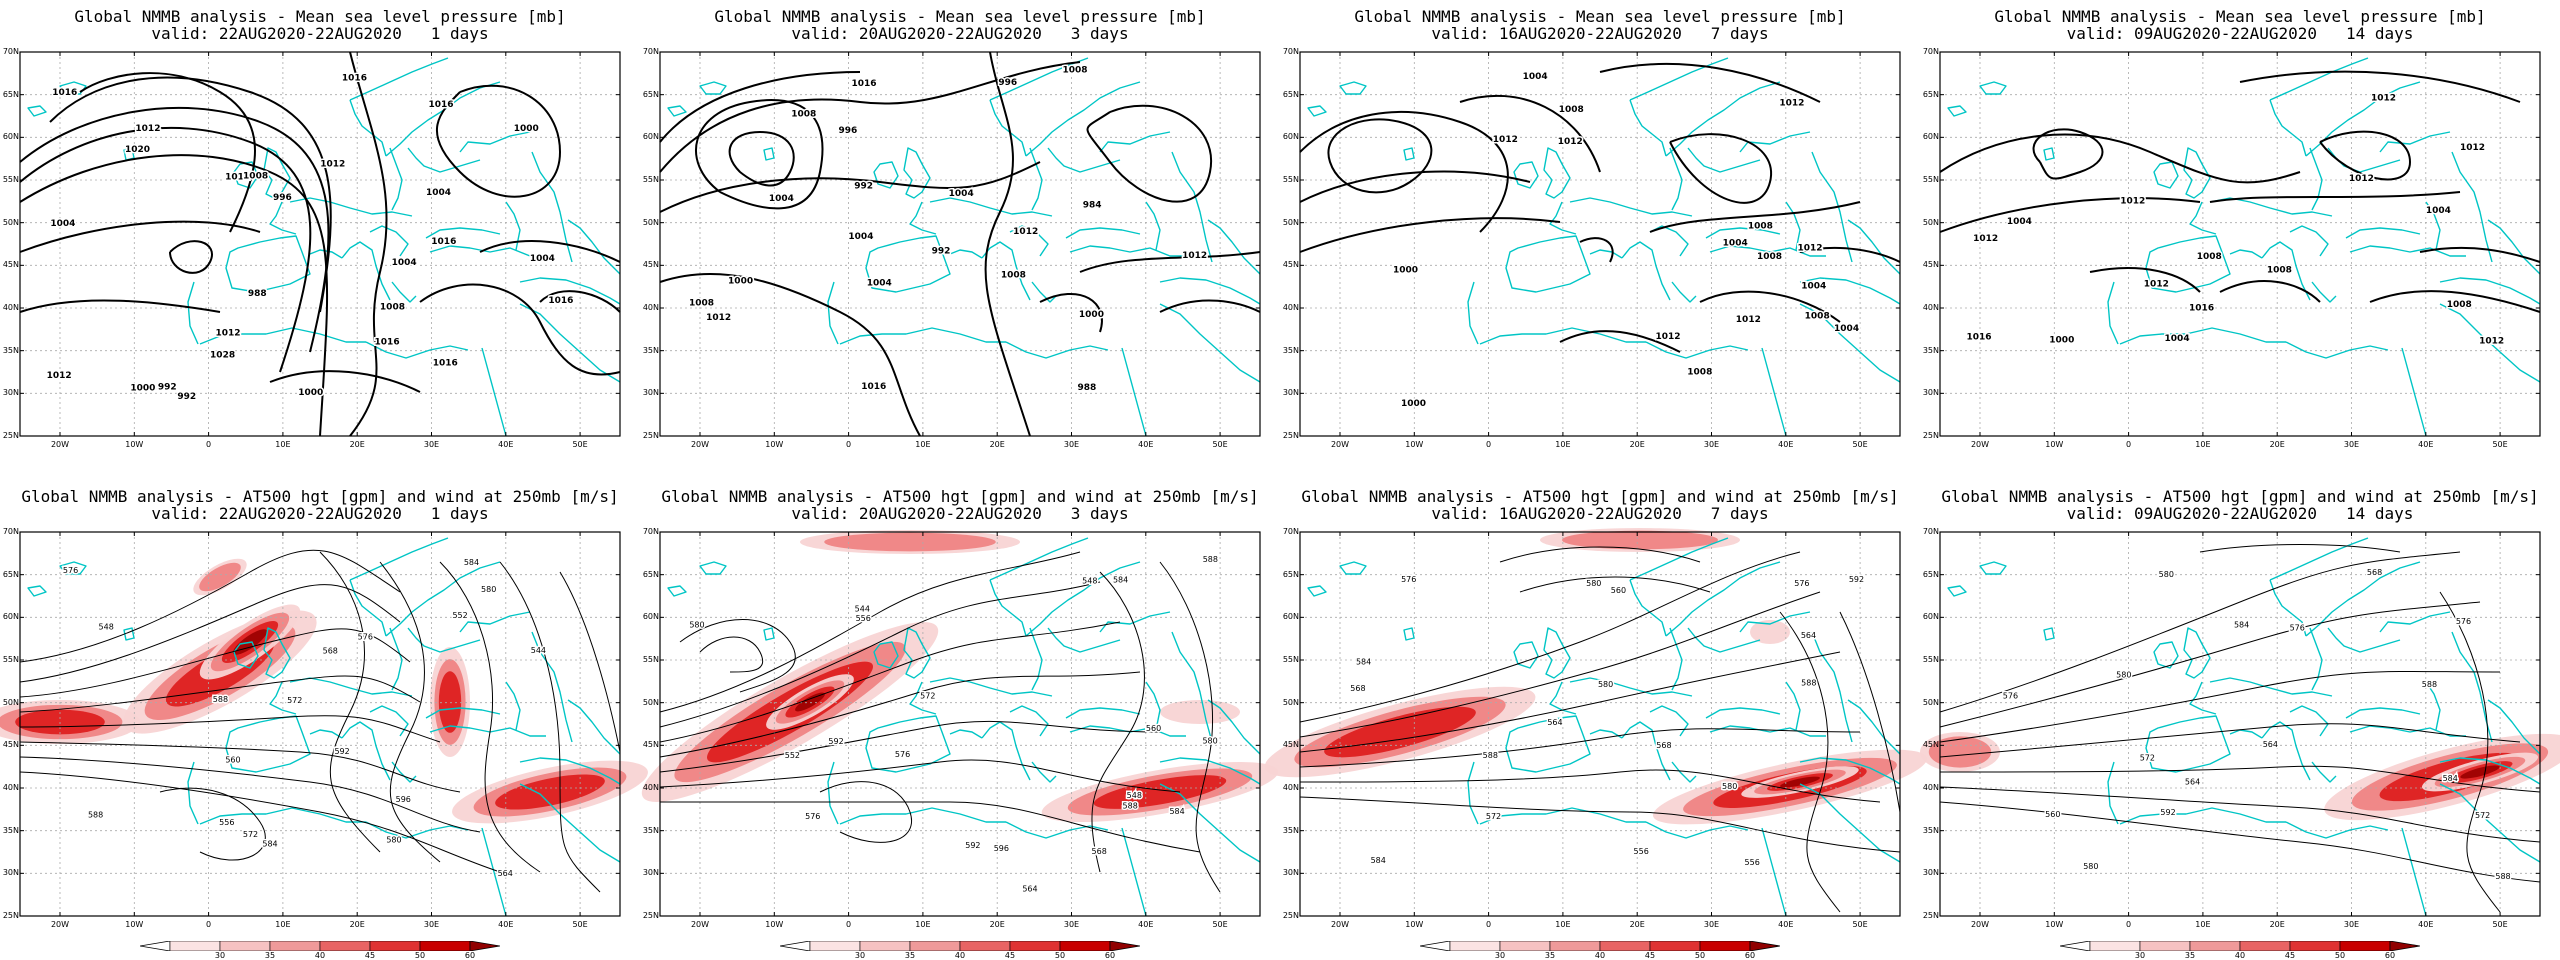 The image size is (2560, 960). I want to click on lat-tick-label: 40N, so click(650, 307).